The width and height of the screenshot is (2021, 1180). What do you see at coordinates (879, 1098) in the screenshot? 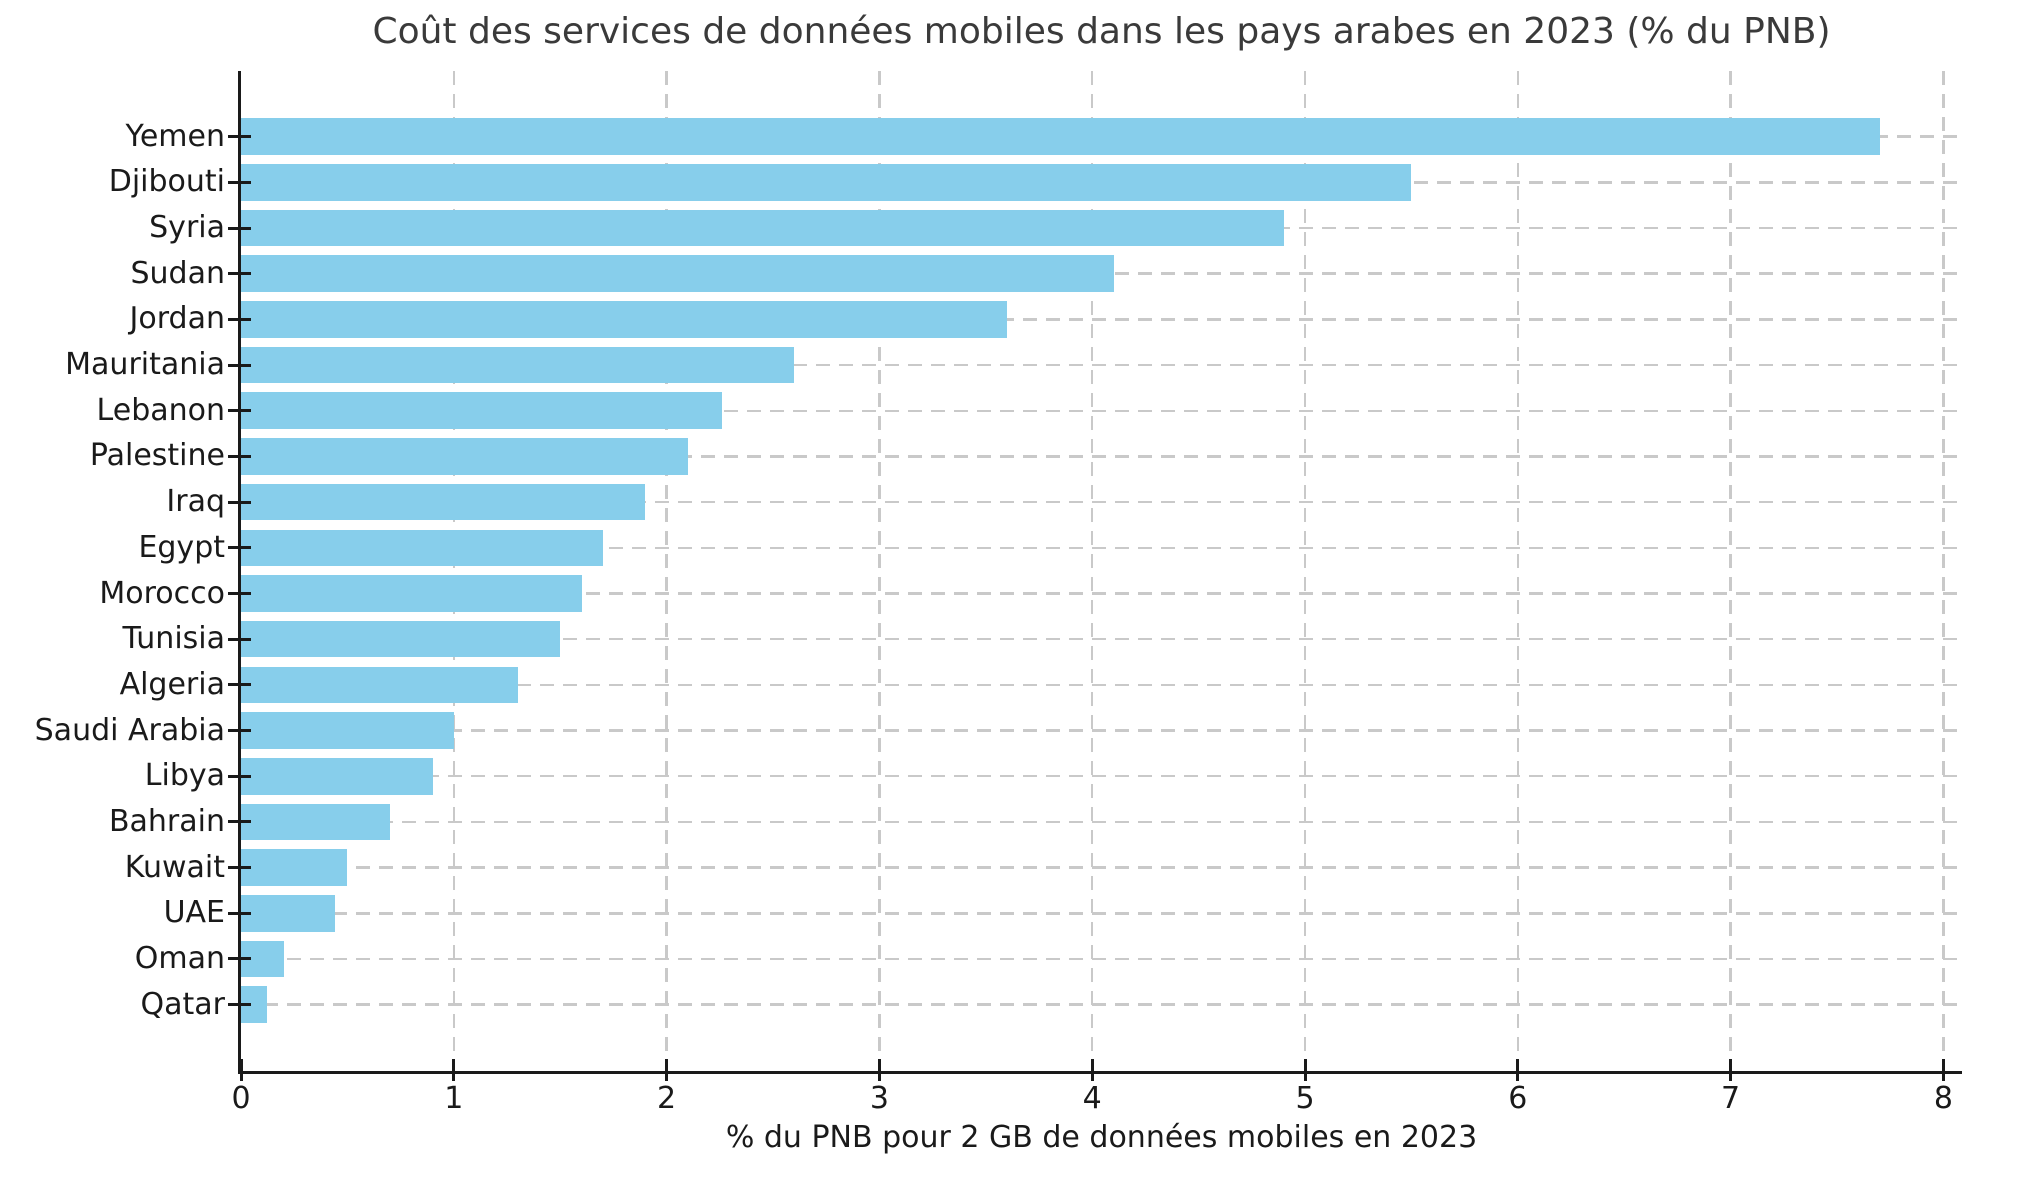
I see `x-tick-label-3: 3` at bounding box center [879, 1098].